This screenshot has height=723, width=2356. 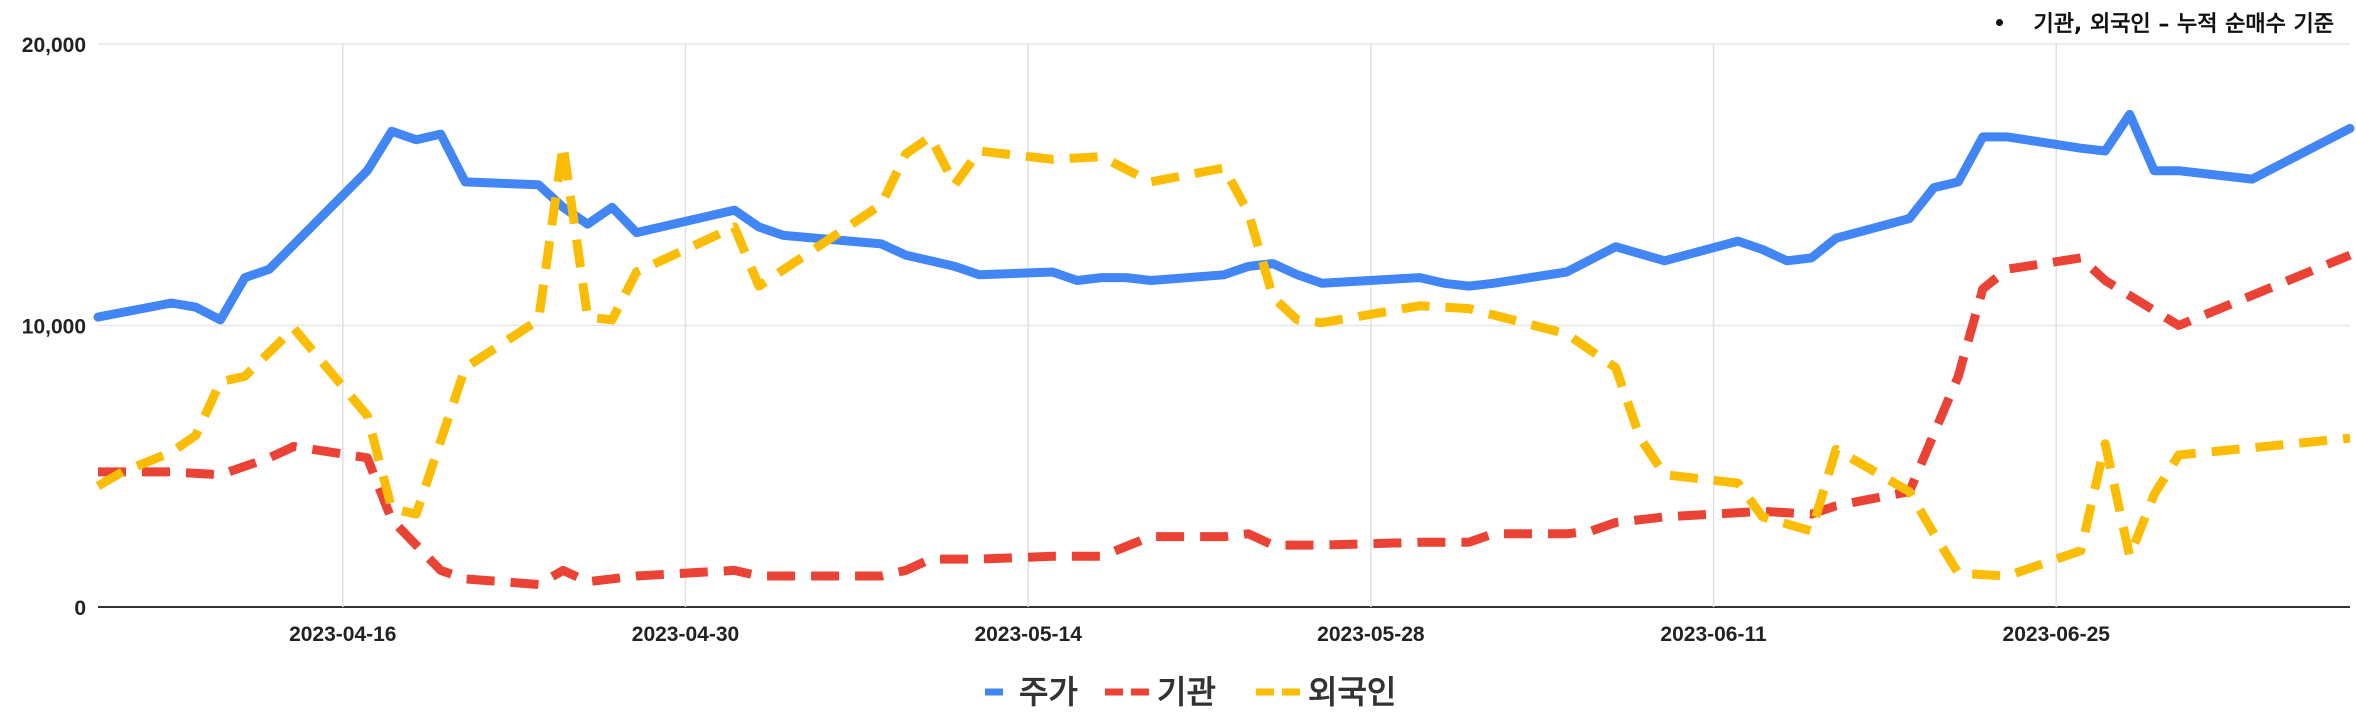 What do you see at coordinates (2057, 634) in the screenshot?
I see `x-tick-label: 2023-06-25` at bounding box center [2057, 634].